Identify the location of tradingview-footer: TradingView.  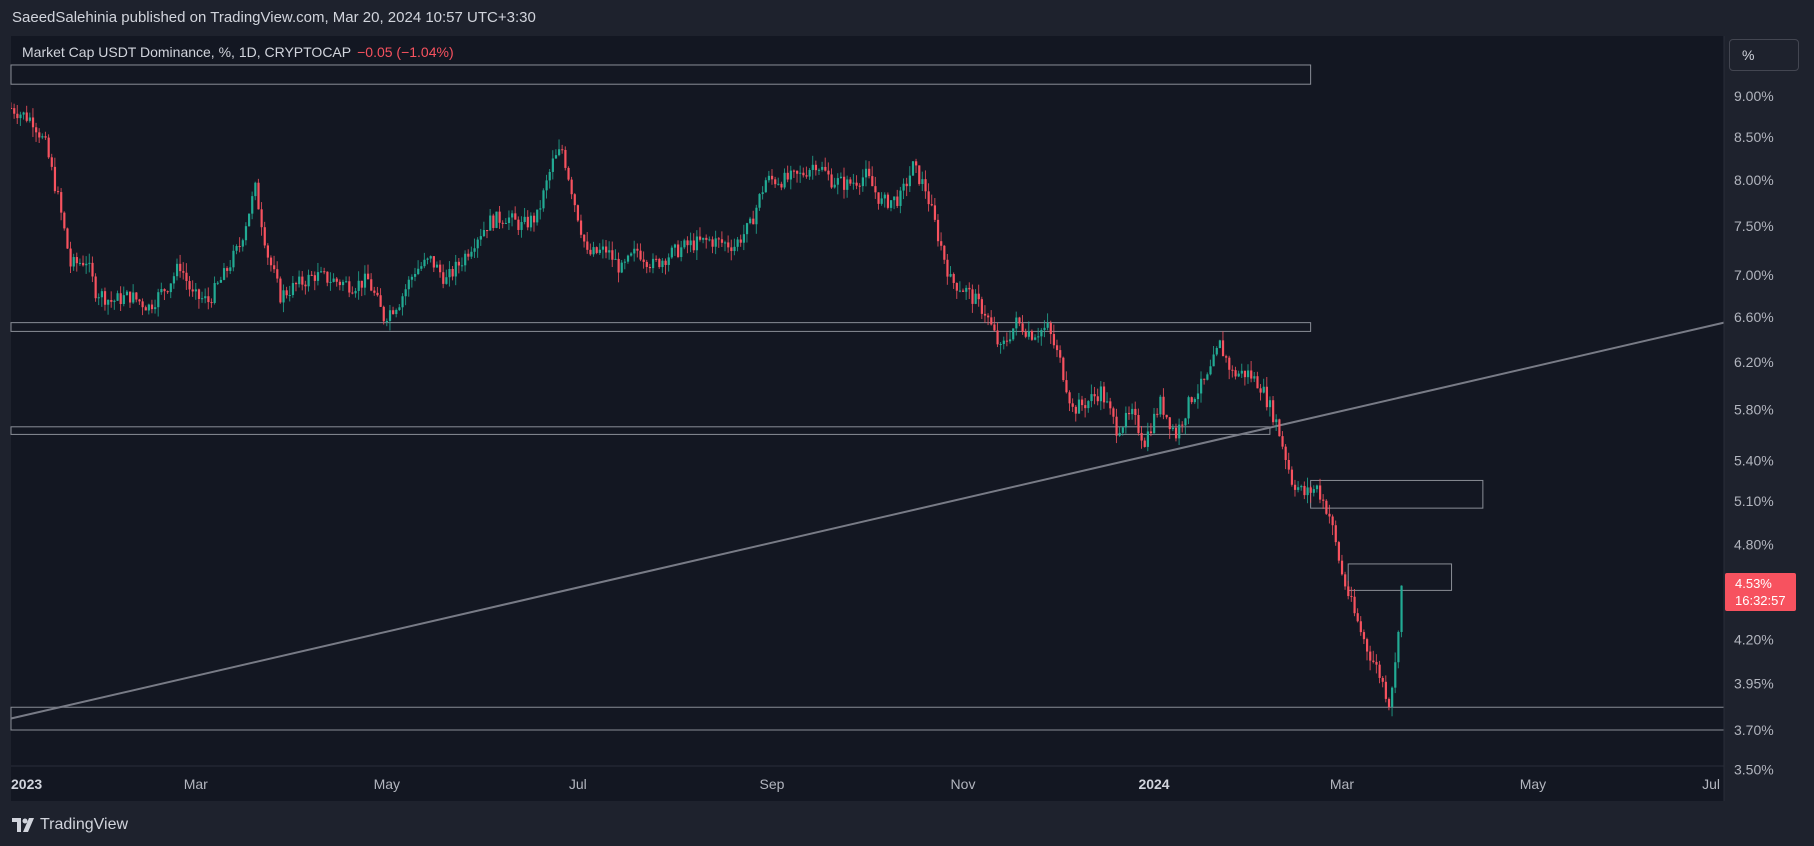
(70, 825).